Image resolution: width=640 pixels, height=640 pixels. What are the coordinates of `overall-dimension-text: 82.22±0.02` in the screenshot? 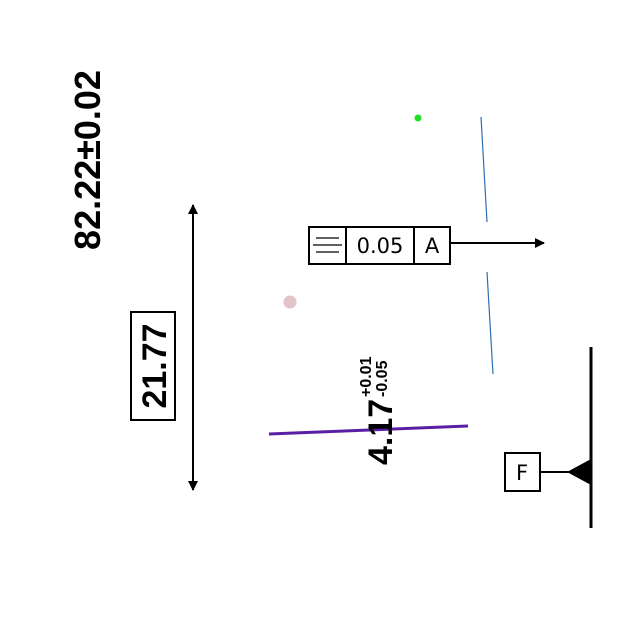 It's located at (87, 160).